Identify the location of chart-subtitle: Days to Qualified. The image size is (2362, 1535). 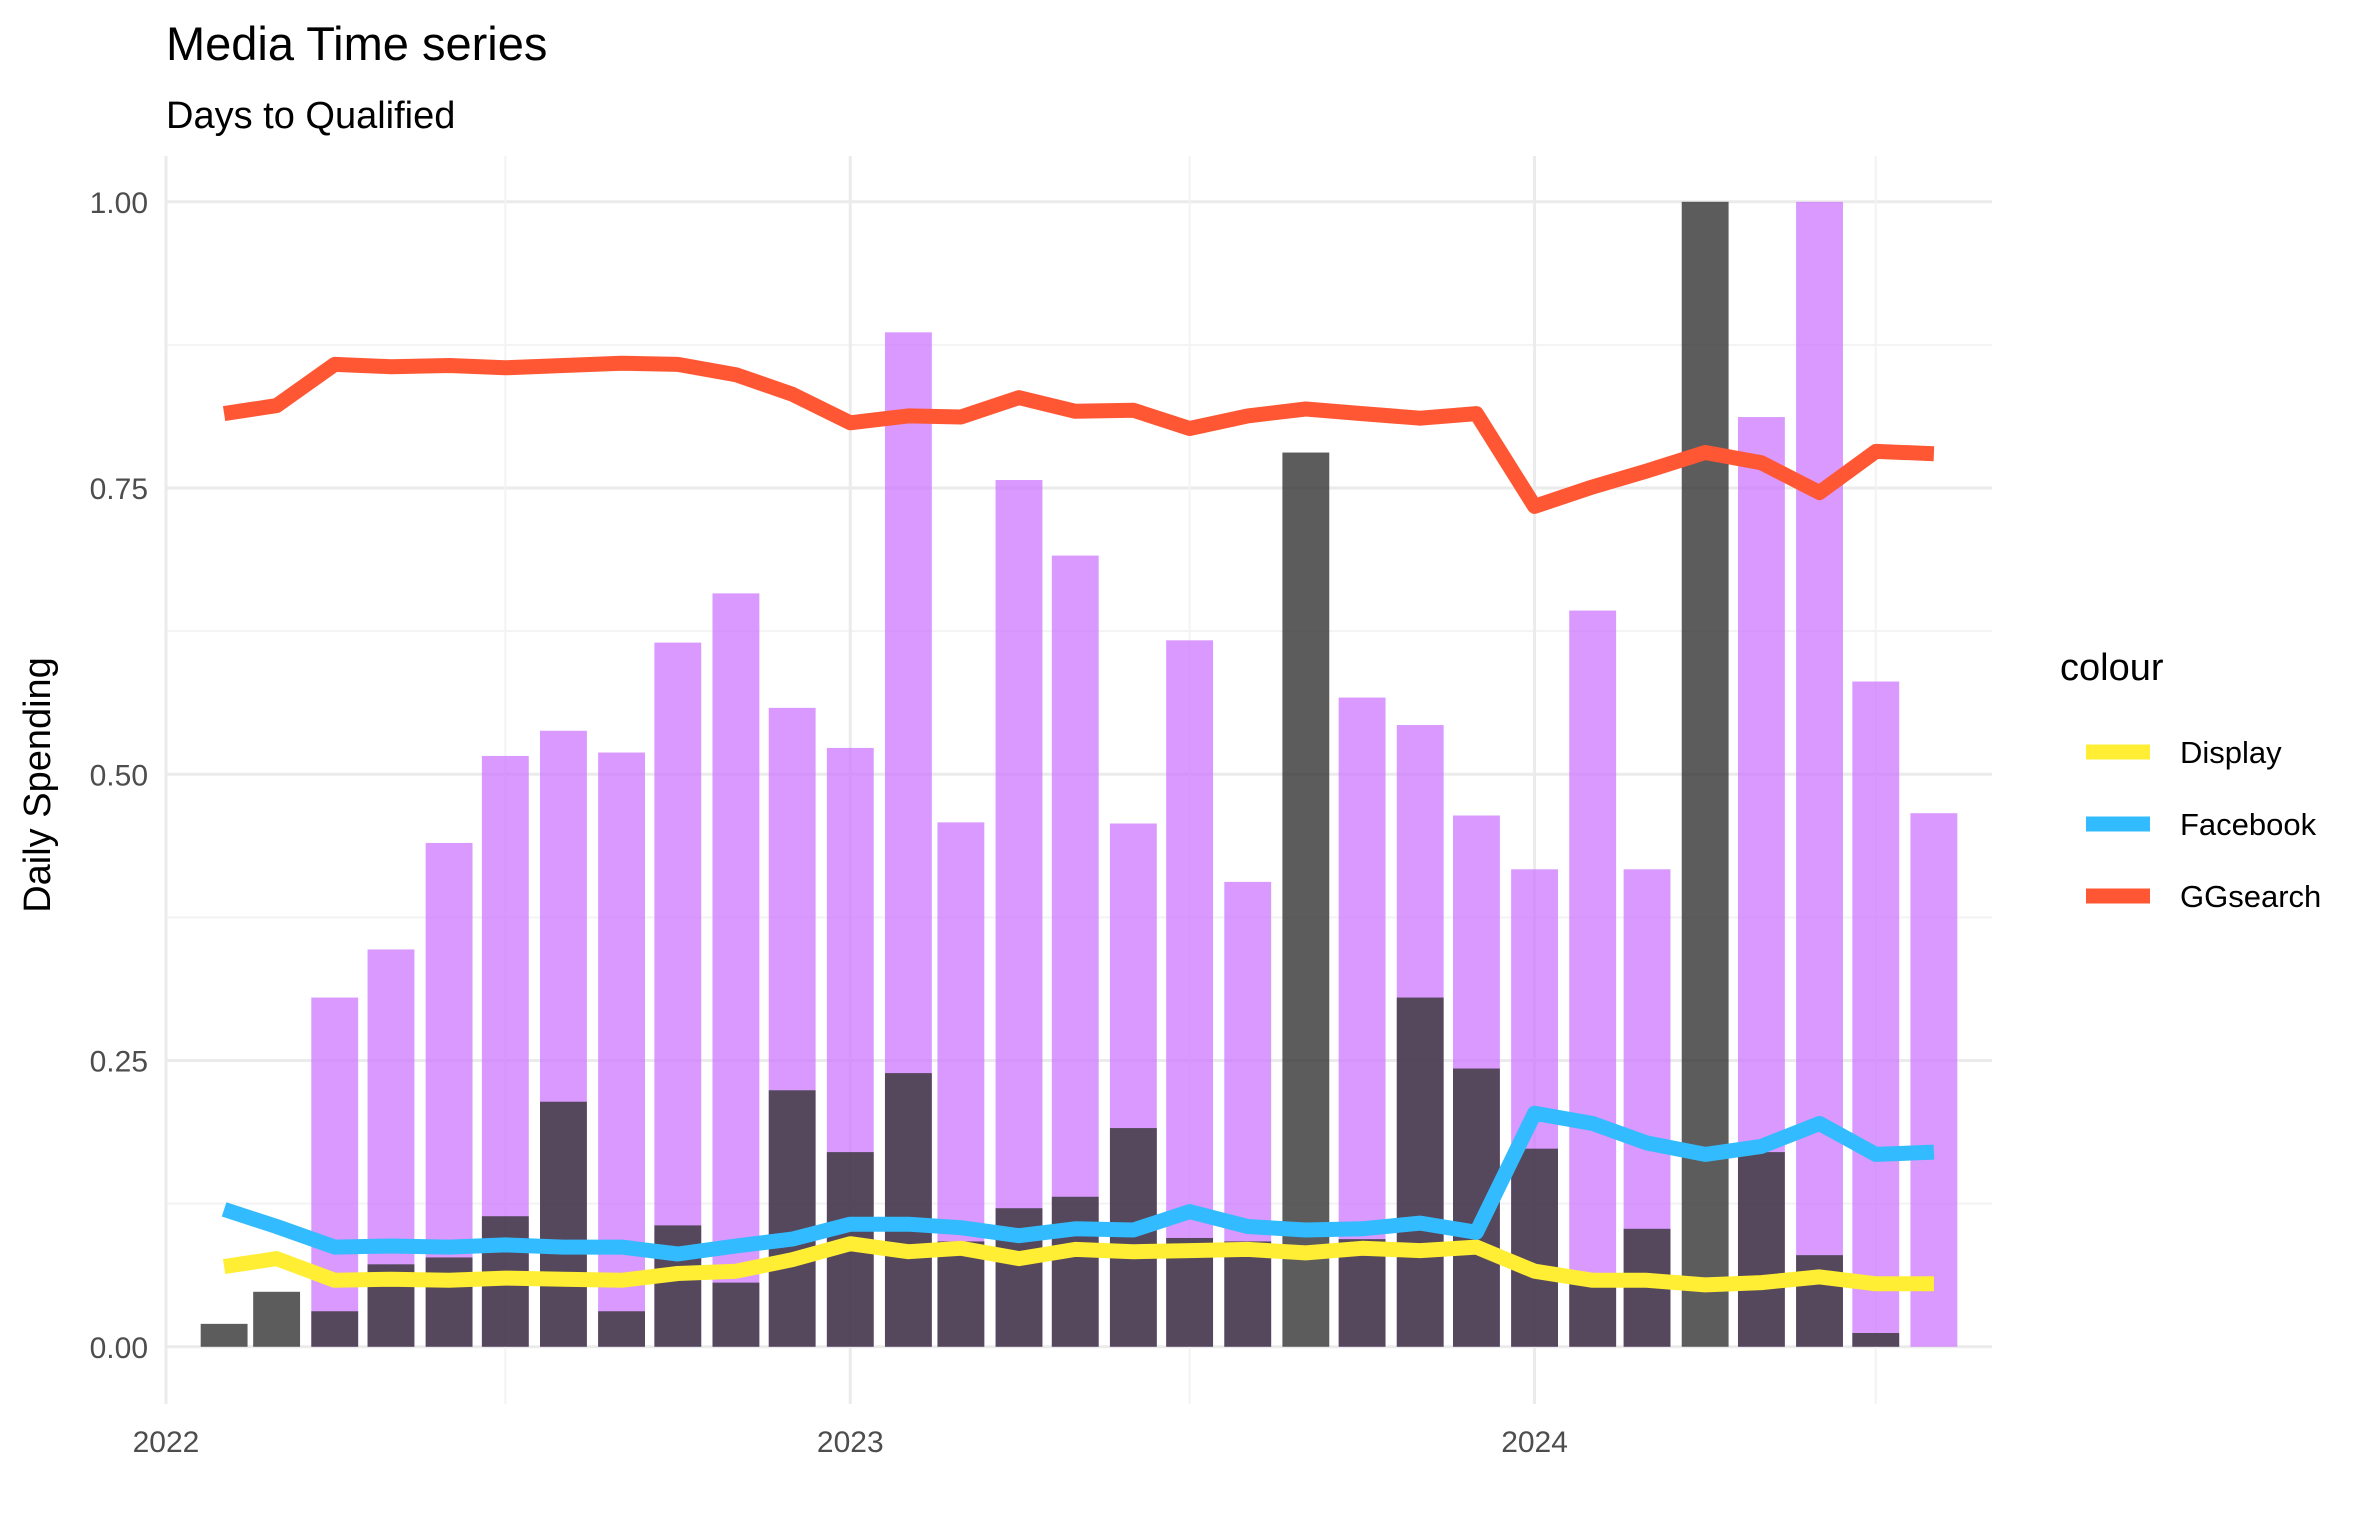
(310, 116).